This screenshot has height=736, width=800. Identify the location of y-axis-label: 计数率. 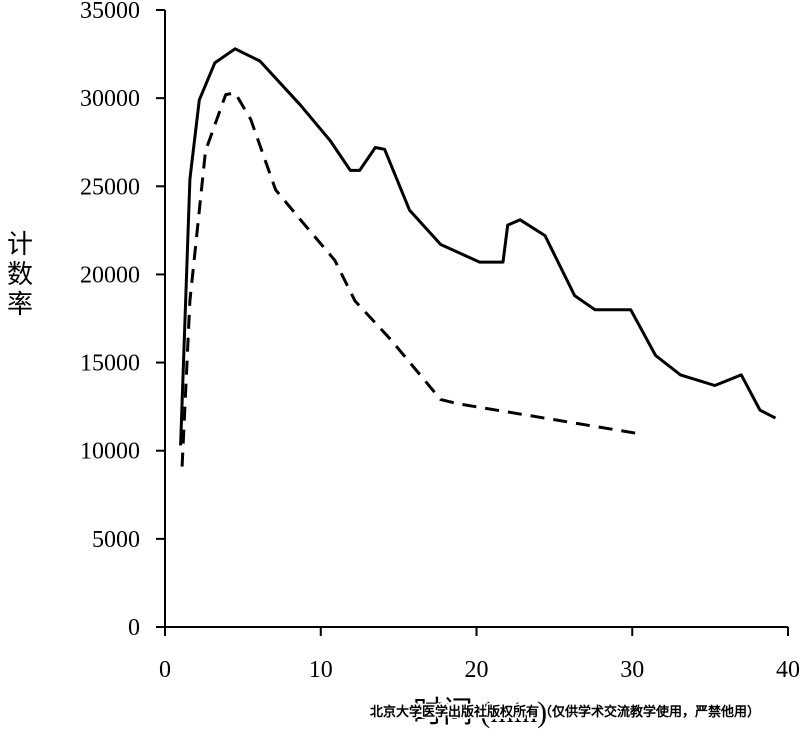
(18, 275).